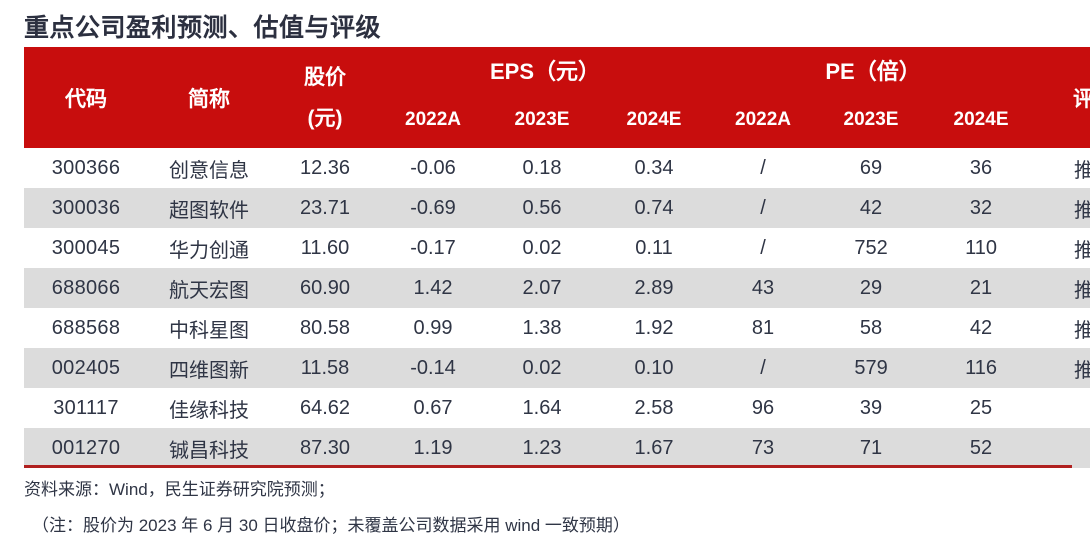  I want to click on cell-name: 华力创通, so click(209, 248).